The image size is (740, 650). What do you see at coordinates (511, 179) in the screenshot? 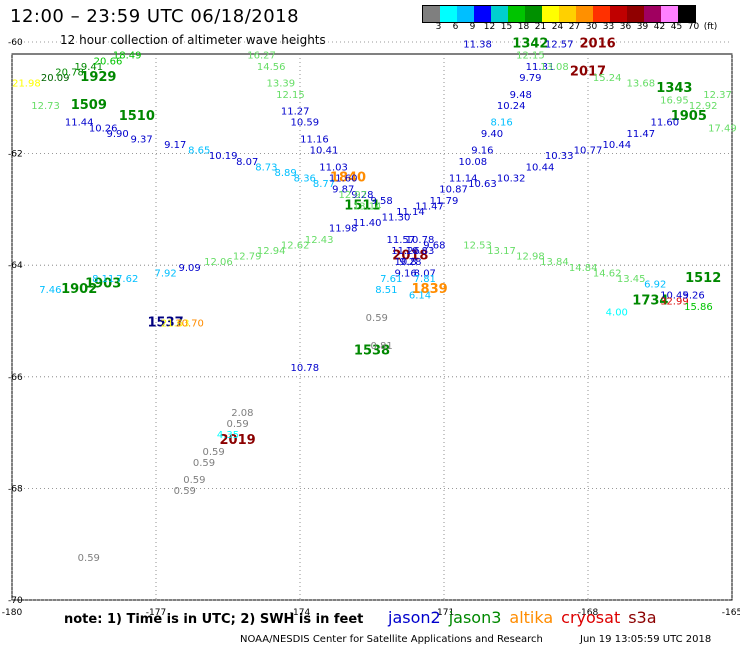
I see `wave-height-label: 10.32` at bounding box center [511, 179].